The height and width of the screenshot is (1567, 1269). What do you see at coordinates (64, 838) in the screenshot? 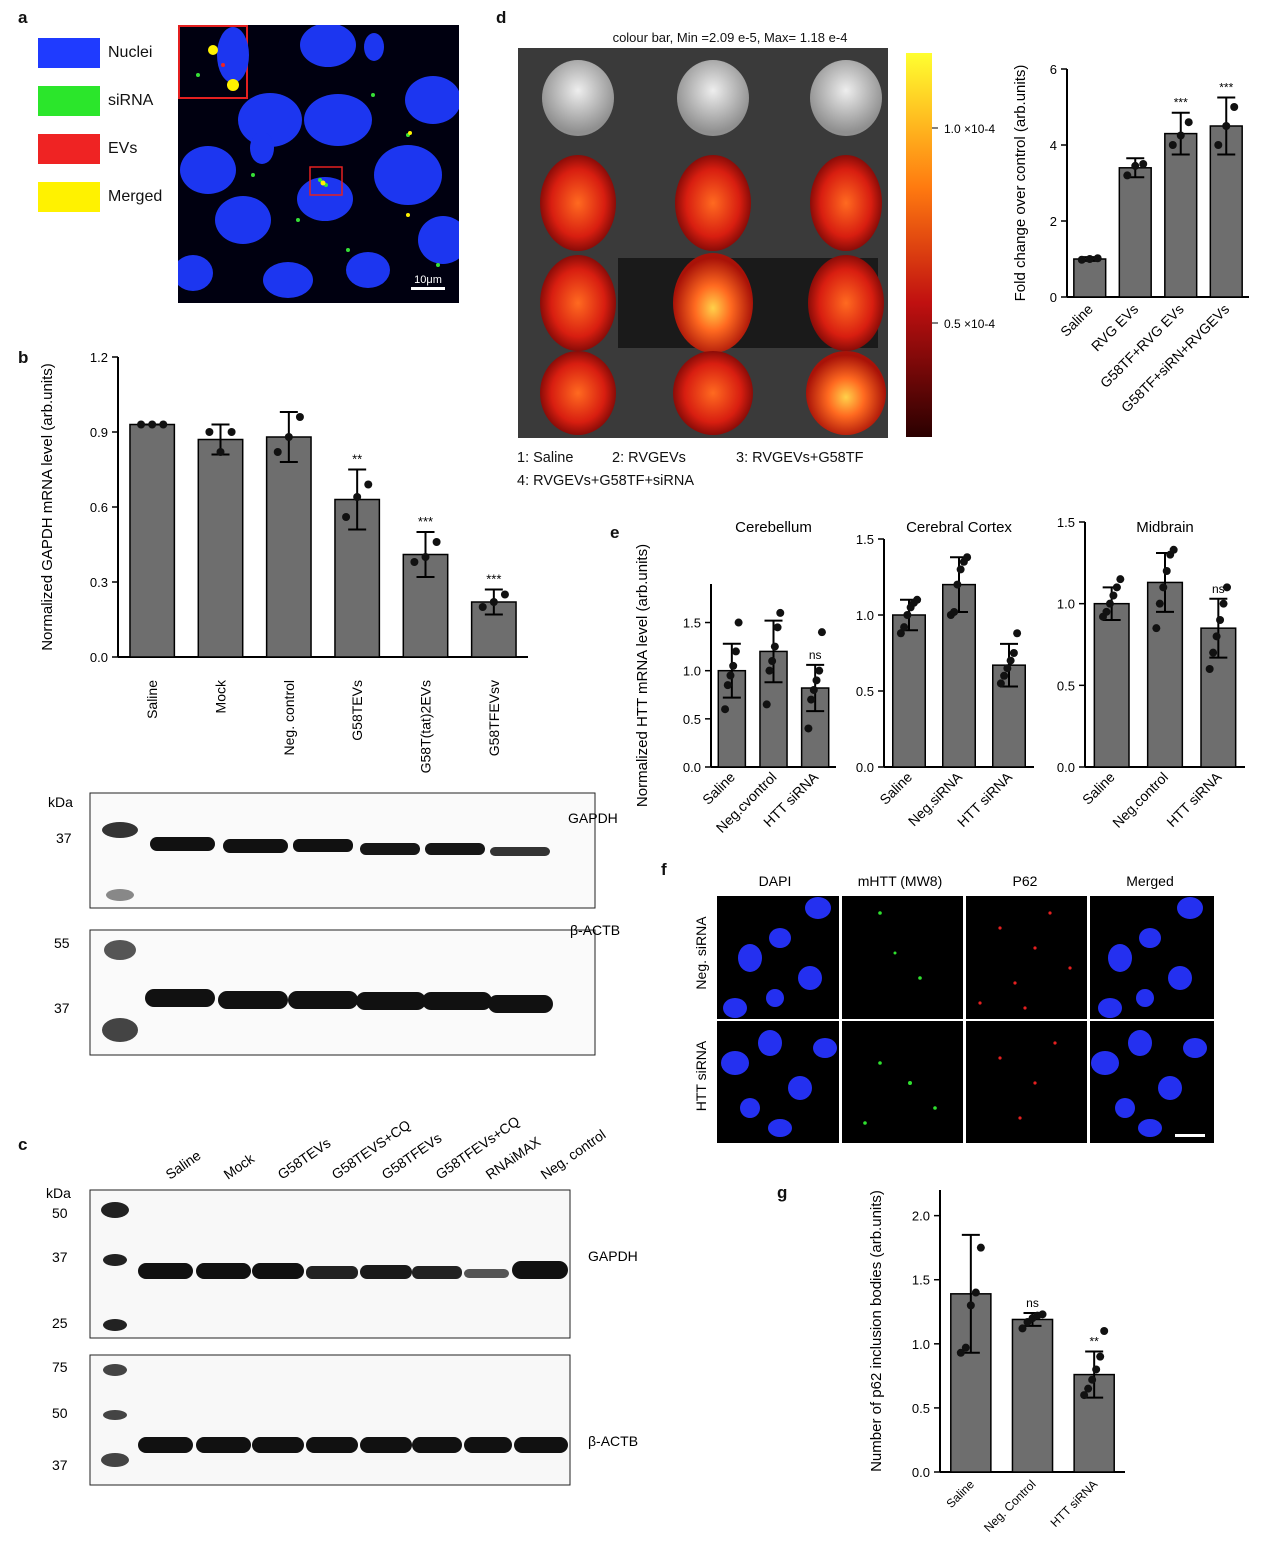
I see `marker-37: 37` at bounding box center [64, 838].